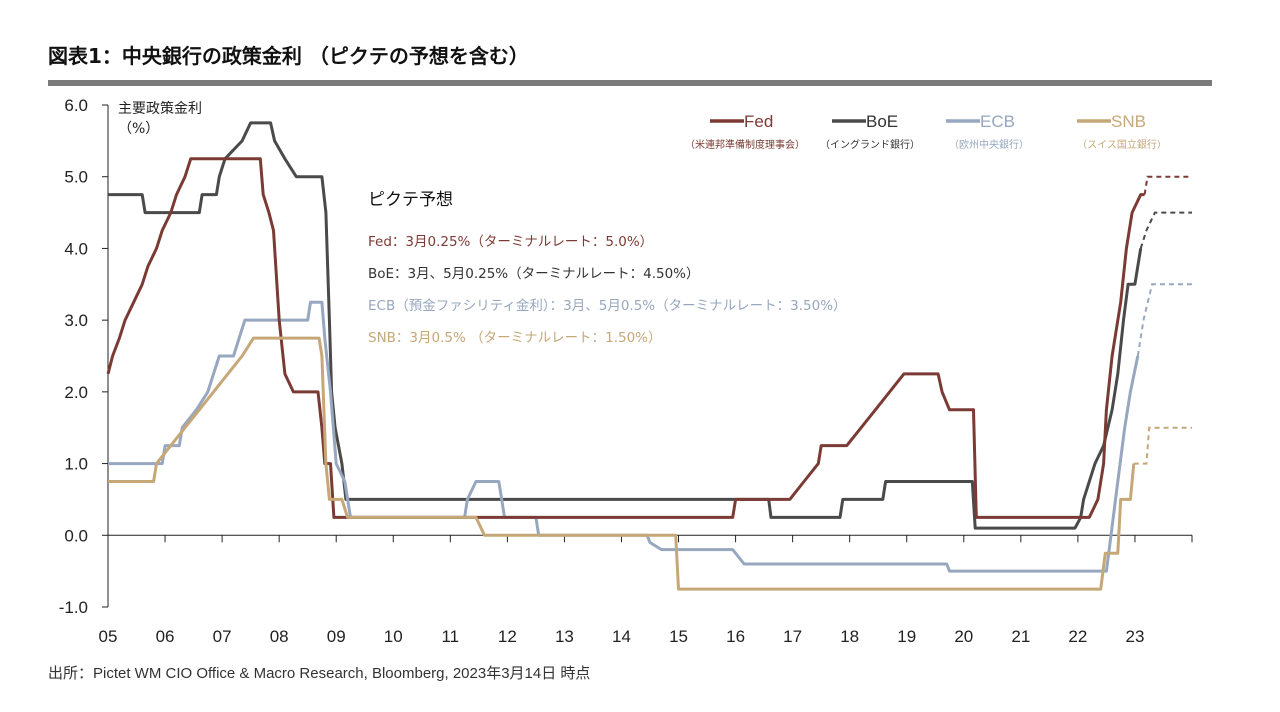 The image size is (1280, 712). Describe the element at coordinates (882, 121) in the screenshot. I see `legend-label-boe: BoE` at that location.